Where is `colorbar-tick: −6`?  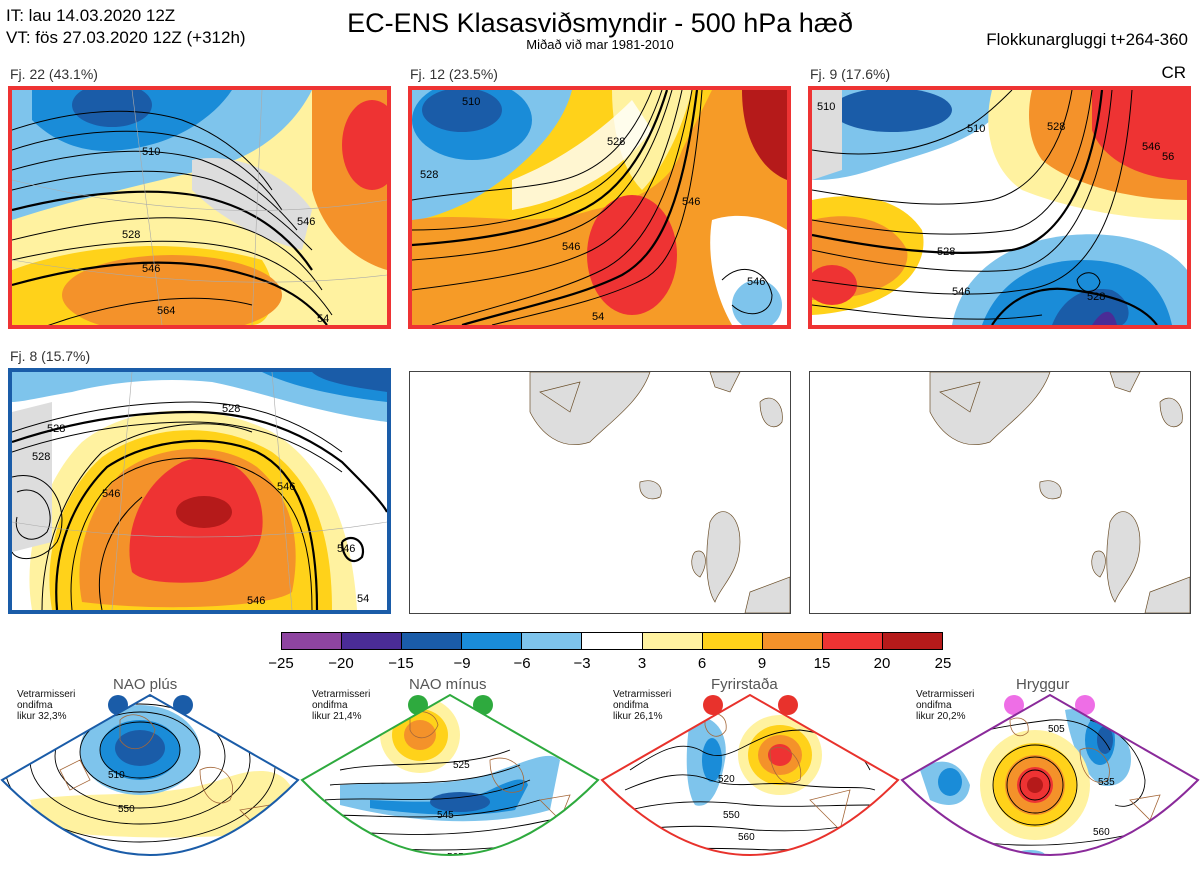
colorbar-tick: −6 is located at coordinates (522, 663).